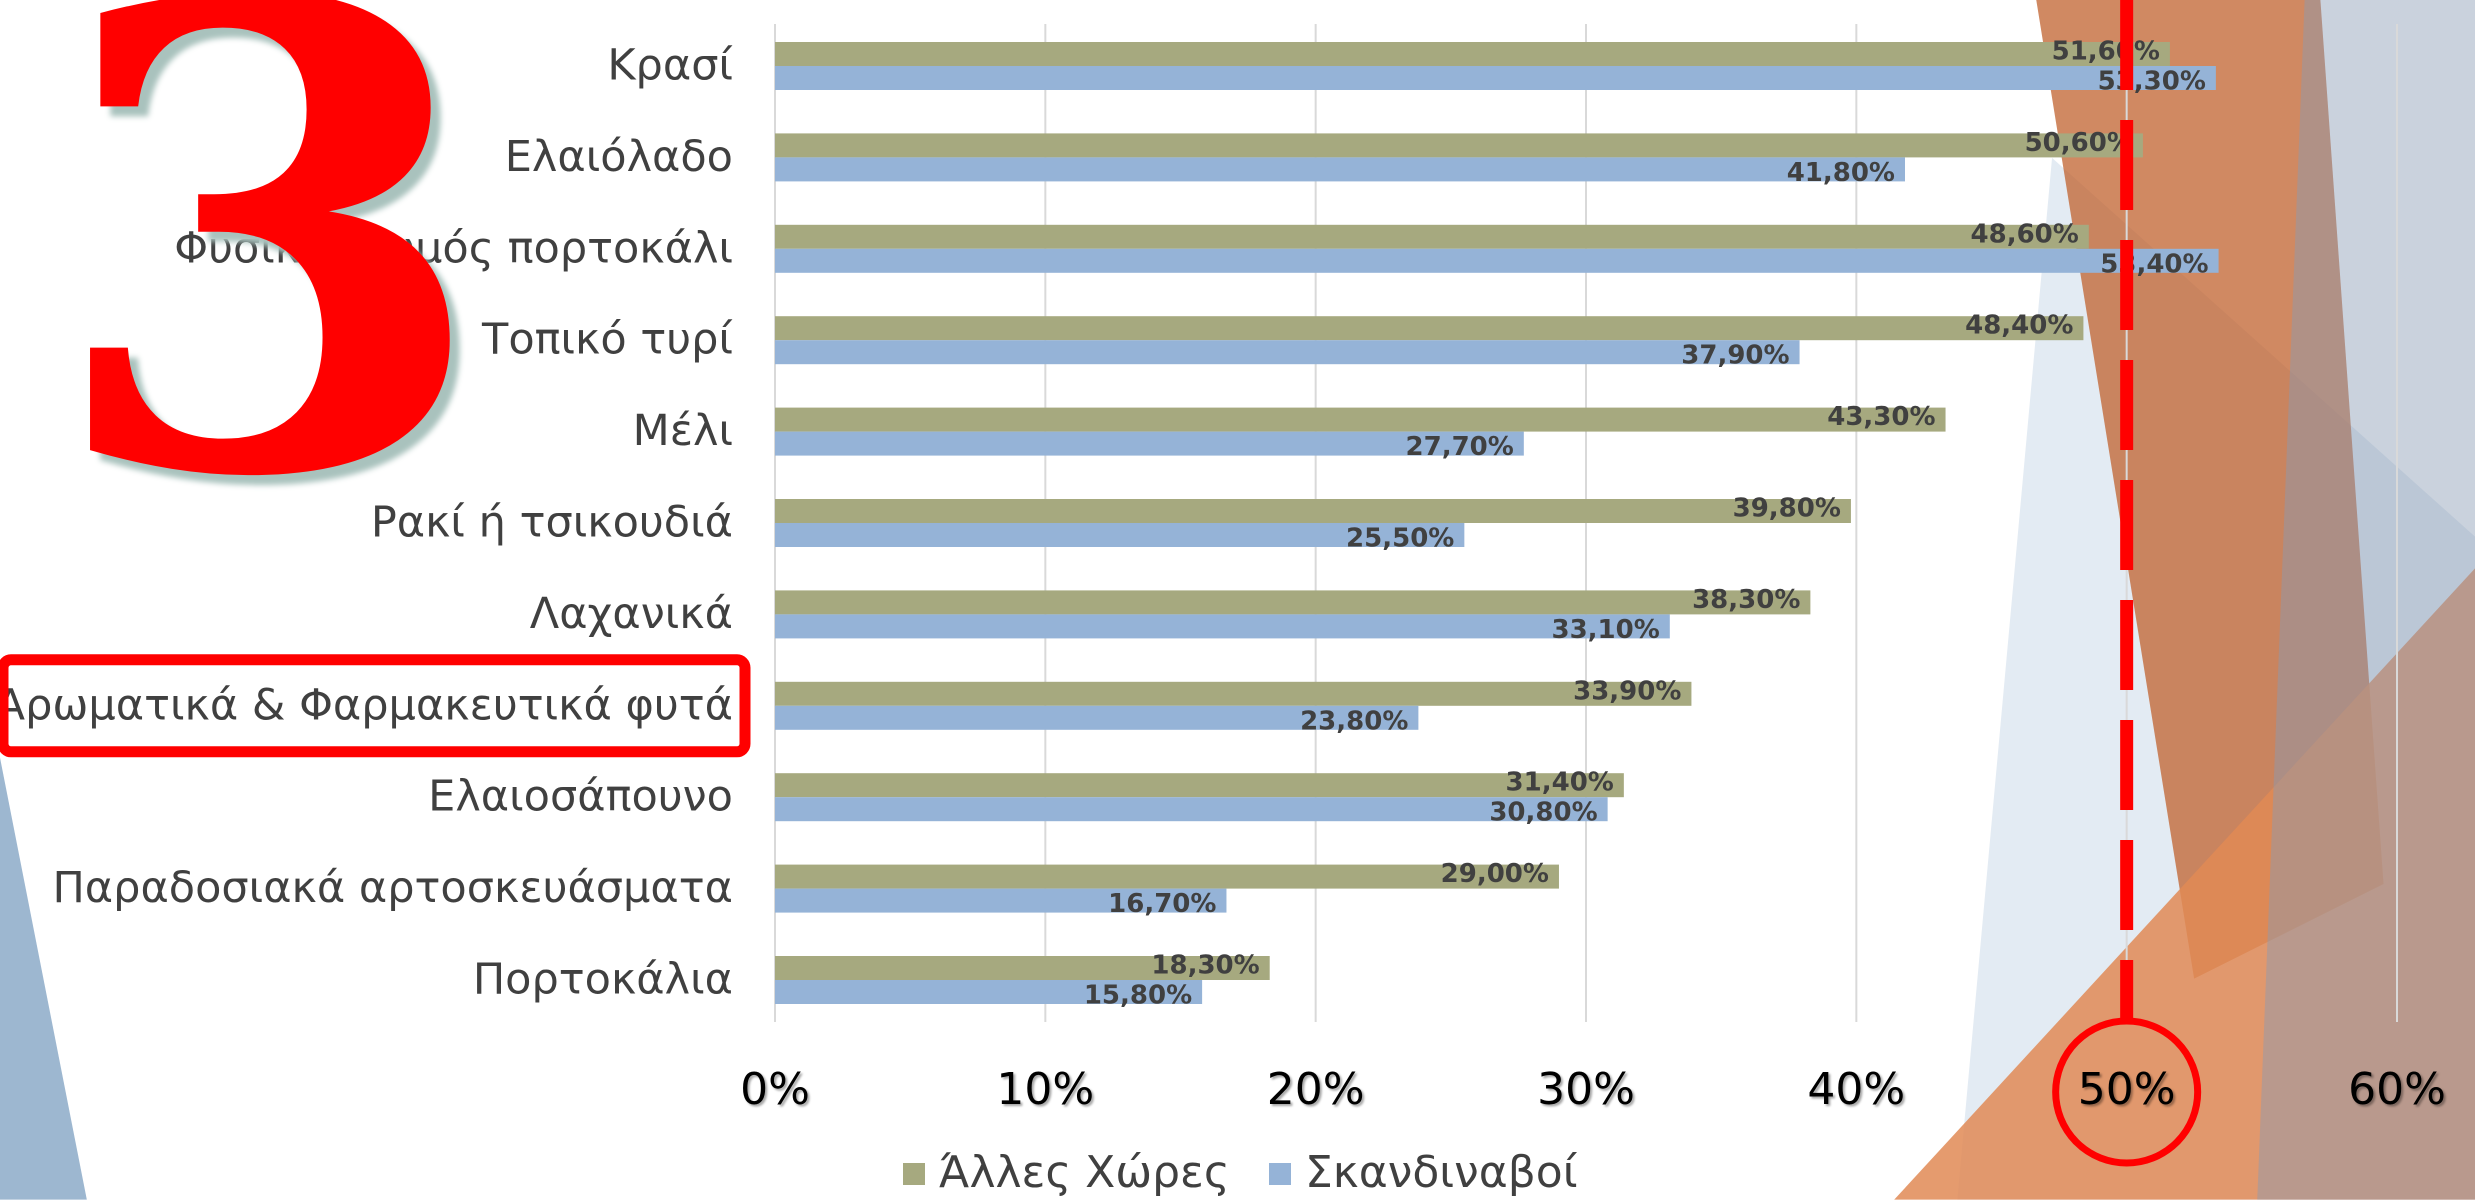 The height and width of the screenshot is (1200, 2475). Describe the element at coordinates (2397, 1089) in the screenshot. I see `x-tick-label: 60%` at that location.